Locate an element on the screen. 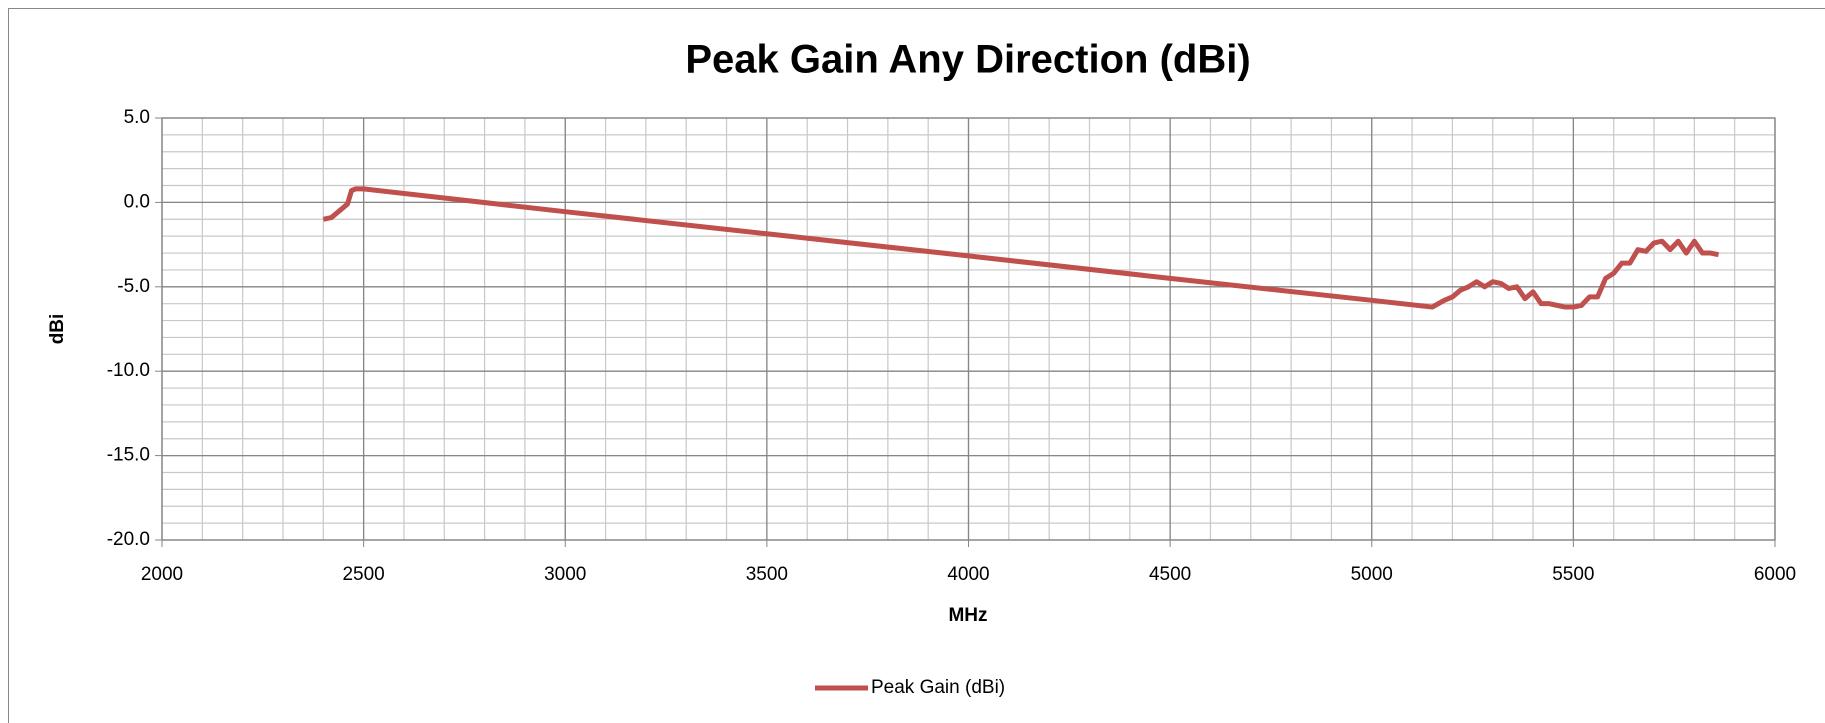 The image size is (1825, 723). x-tick-label: 5000 is located at coordinates (1372, 574).